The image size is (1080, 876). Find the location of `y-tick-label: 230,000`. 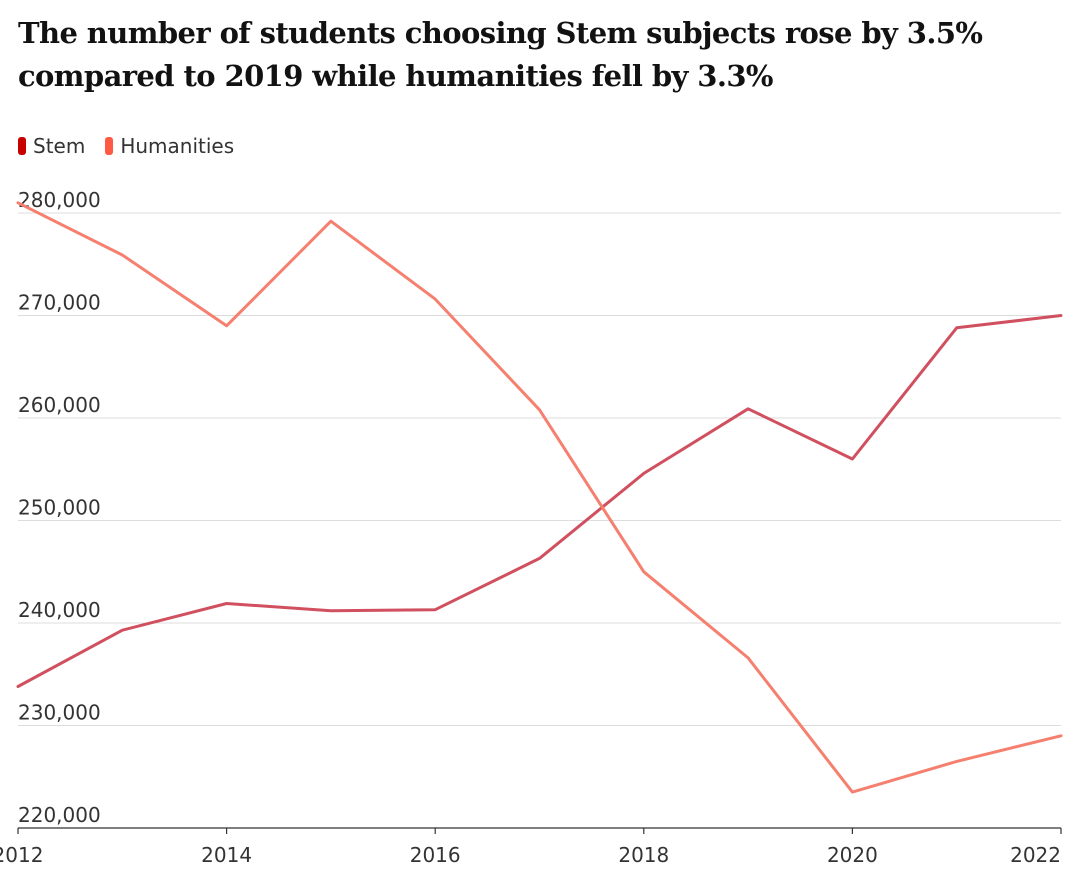

y-tick-label: 230,000 is located at coordinates (59, 713).